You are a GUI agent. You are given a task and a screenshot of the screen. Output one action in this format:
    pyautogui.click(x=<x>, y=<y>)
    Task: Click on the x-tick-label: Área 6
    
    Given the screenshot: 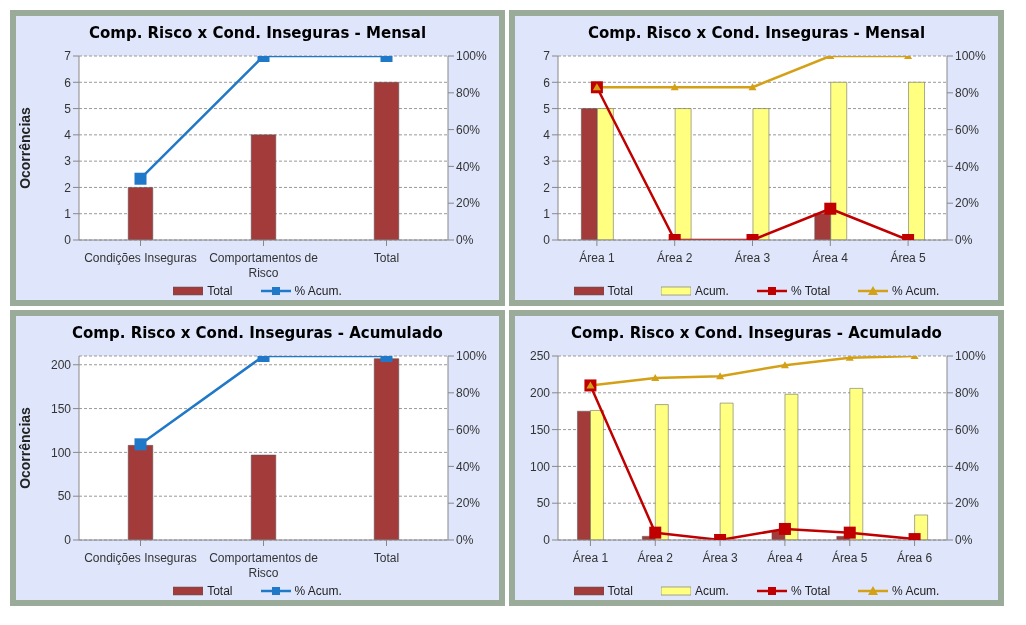 What is the action you would take?
    pyautogui.click(x=914, y=557)
    